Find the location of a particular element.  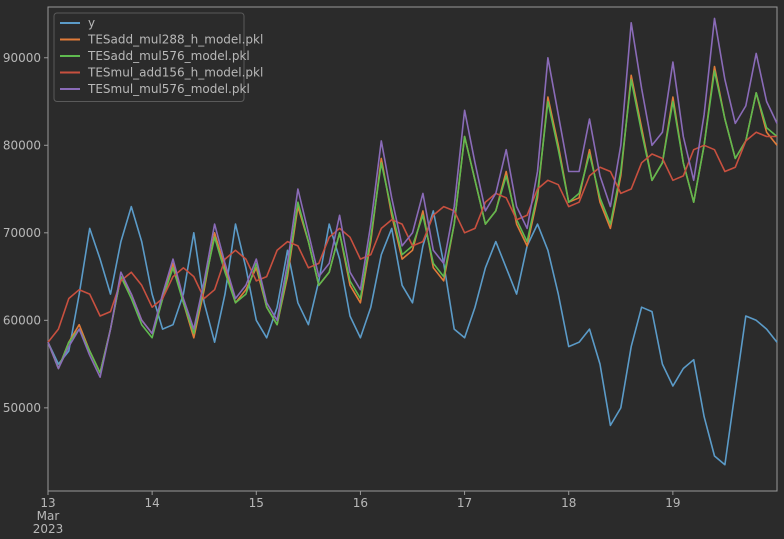

legend-label: TESadd_mul288_h_model.pkl is located at coordinates (175, 40).